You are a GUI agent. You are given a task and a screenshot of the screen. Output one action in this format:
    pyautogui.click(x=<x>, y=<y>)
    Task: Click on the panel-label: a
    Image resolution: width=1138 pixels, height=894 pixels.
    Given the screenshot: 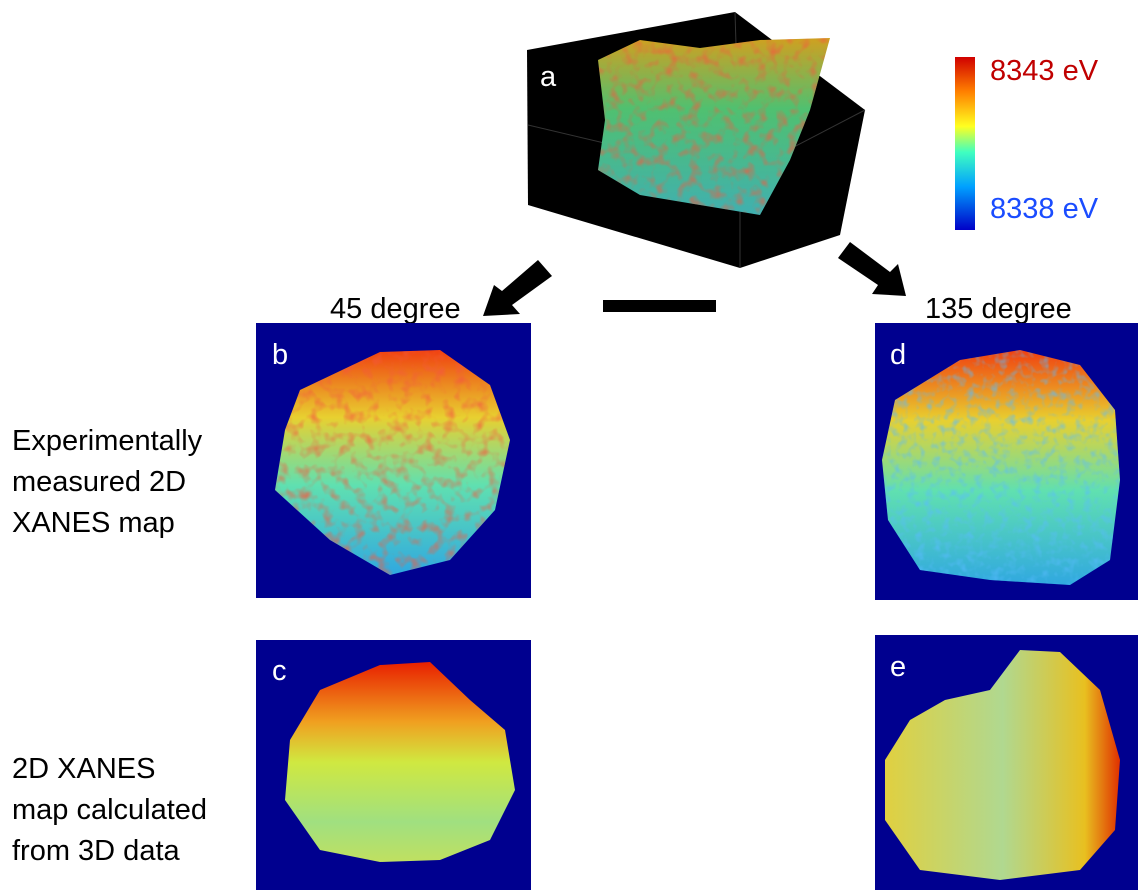 What is the action you would take?
    pyautogui.click(x=548, y=77)
    